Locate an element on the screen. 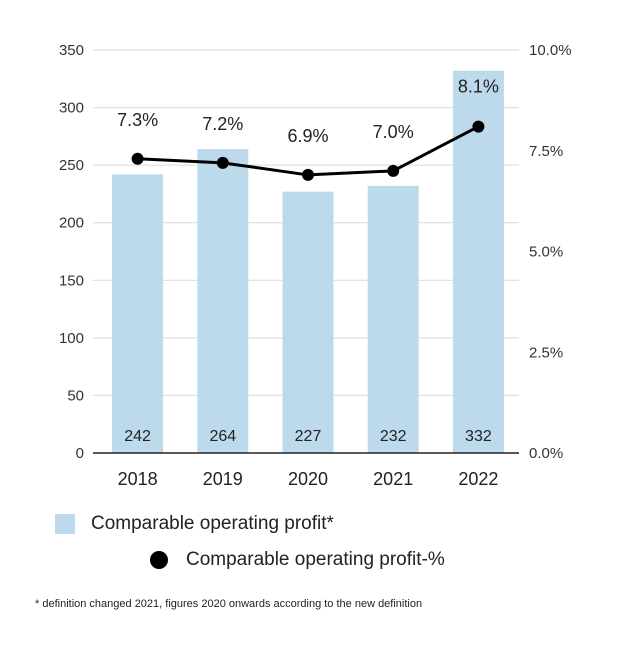  x-tick-label: 2018 is located at coordinates (138, 479).